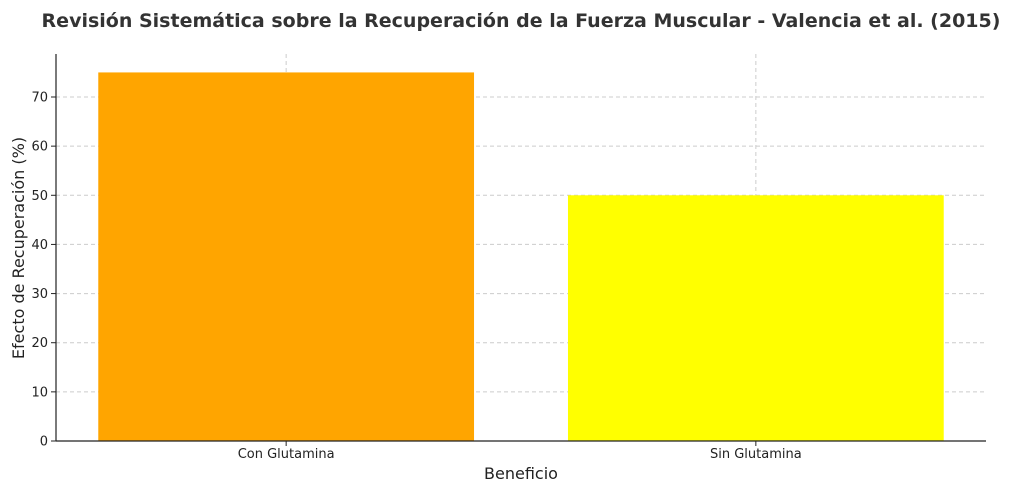 The height and width of the screenshot is (493, 1024). Describe the element at coordinates (39, 294) in the screenshot. I see `y-tick-label: 30` at that location.